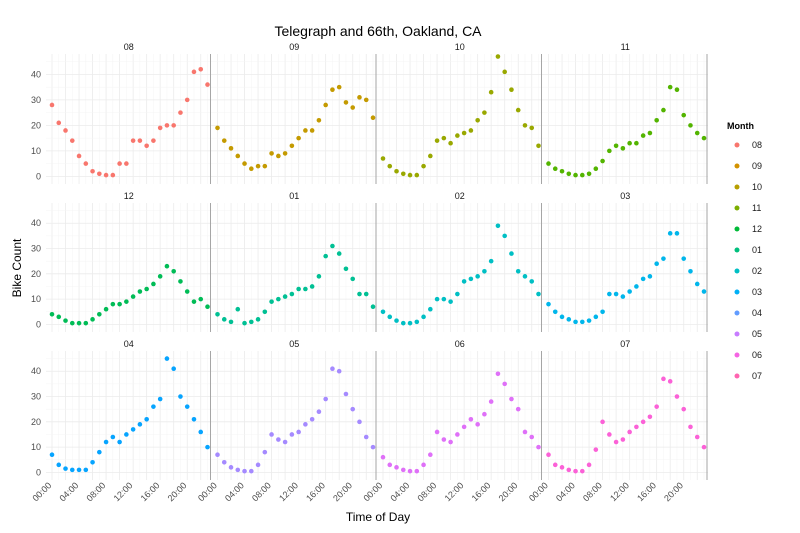 This screenshot has width=800, height=533. I want to click on y-tick-label: 40, so click(36, 74).